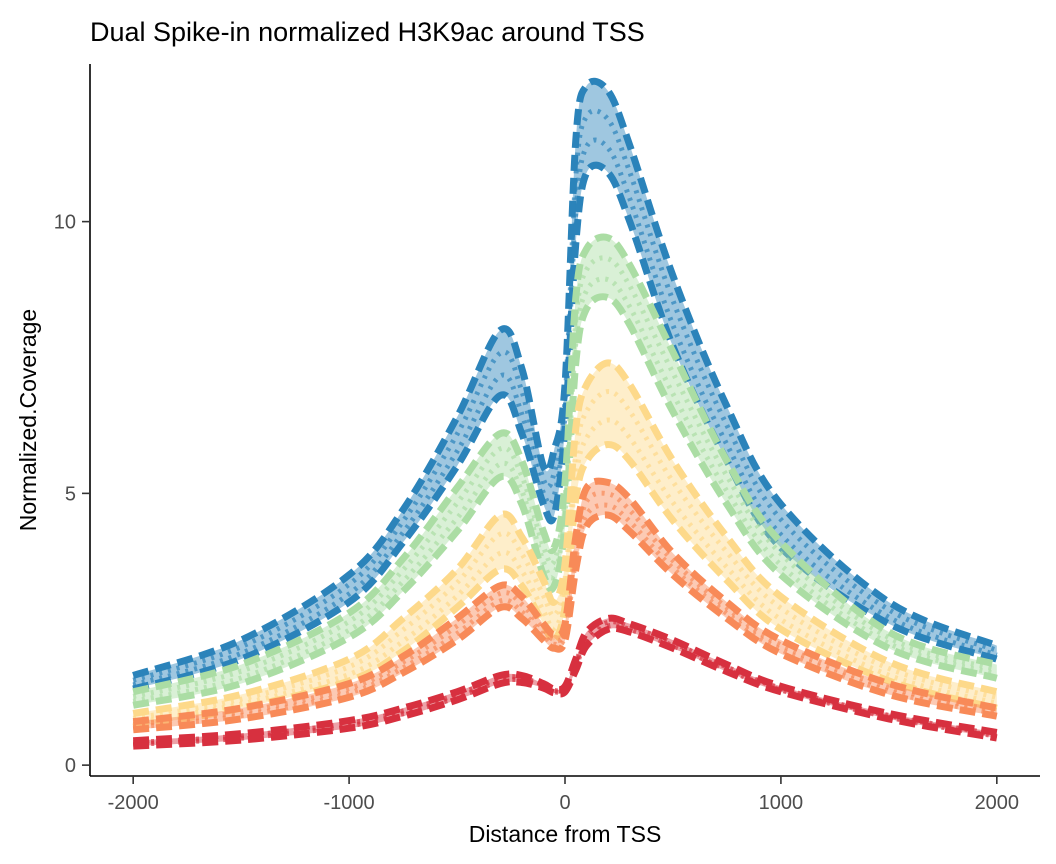 This screenshot has height=864, width=1056. I want to click on y-tick-label: 10, so click(65, 223).